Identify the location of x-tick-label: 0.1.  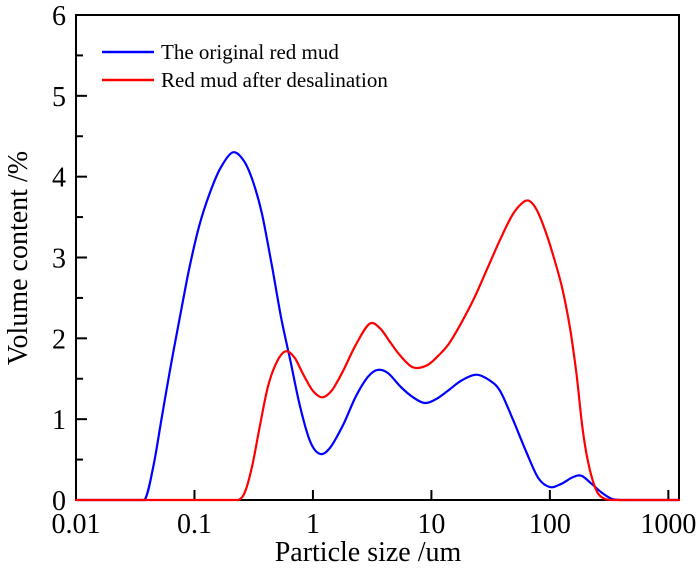
(194, 524).